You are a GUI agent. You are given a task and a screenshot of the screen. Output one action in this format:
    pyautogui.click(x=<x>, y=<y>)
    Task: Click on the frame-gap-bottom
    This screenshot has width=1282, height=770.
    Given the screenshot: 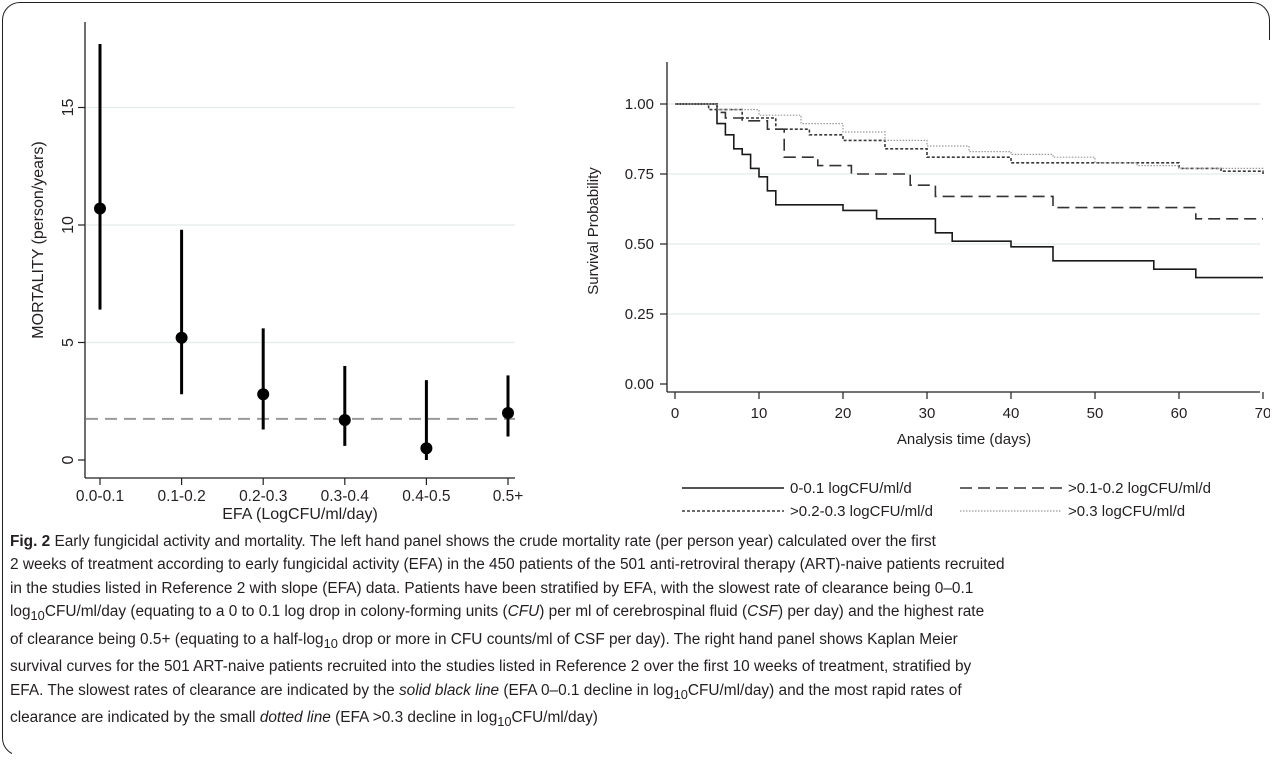 What is the action you would take?
    pyautogui.click(x=647, y=750)
    